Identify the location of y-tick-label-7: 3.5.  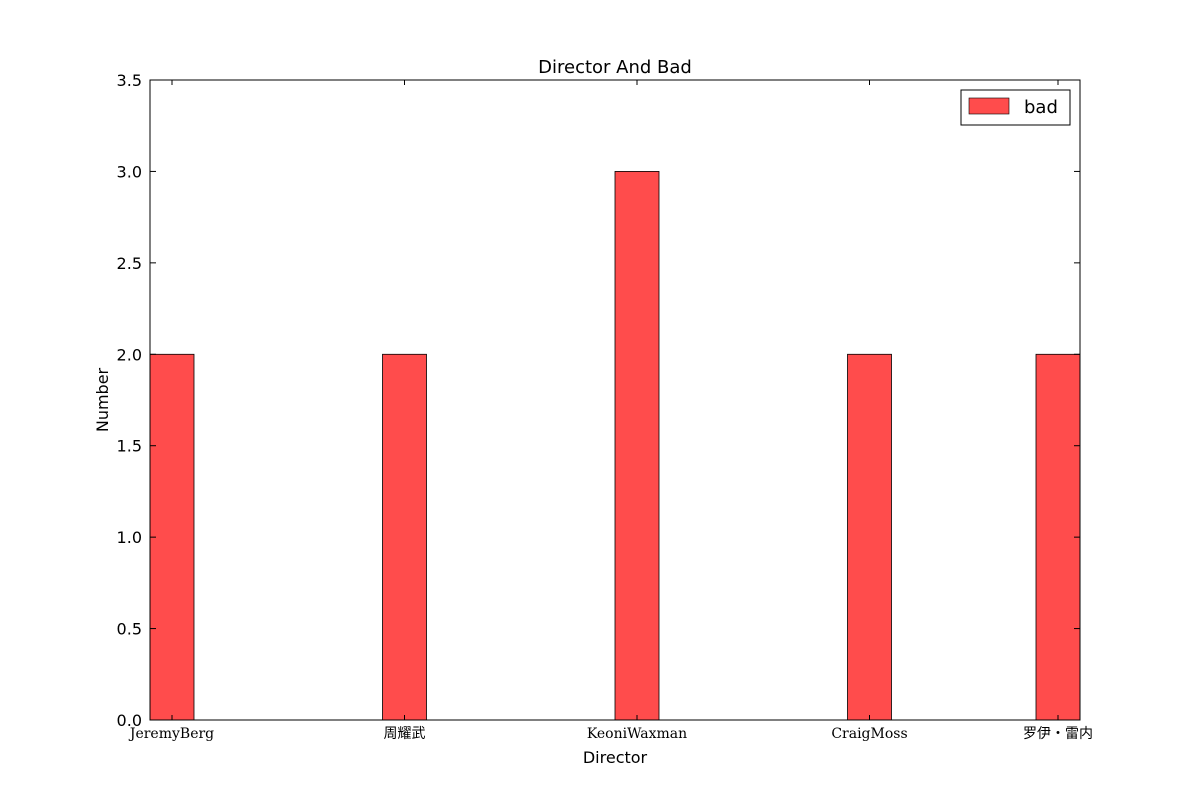
(129, 80).